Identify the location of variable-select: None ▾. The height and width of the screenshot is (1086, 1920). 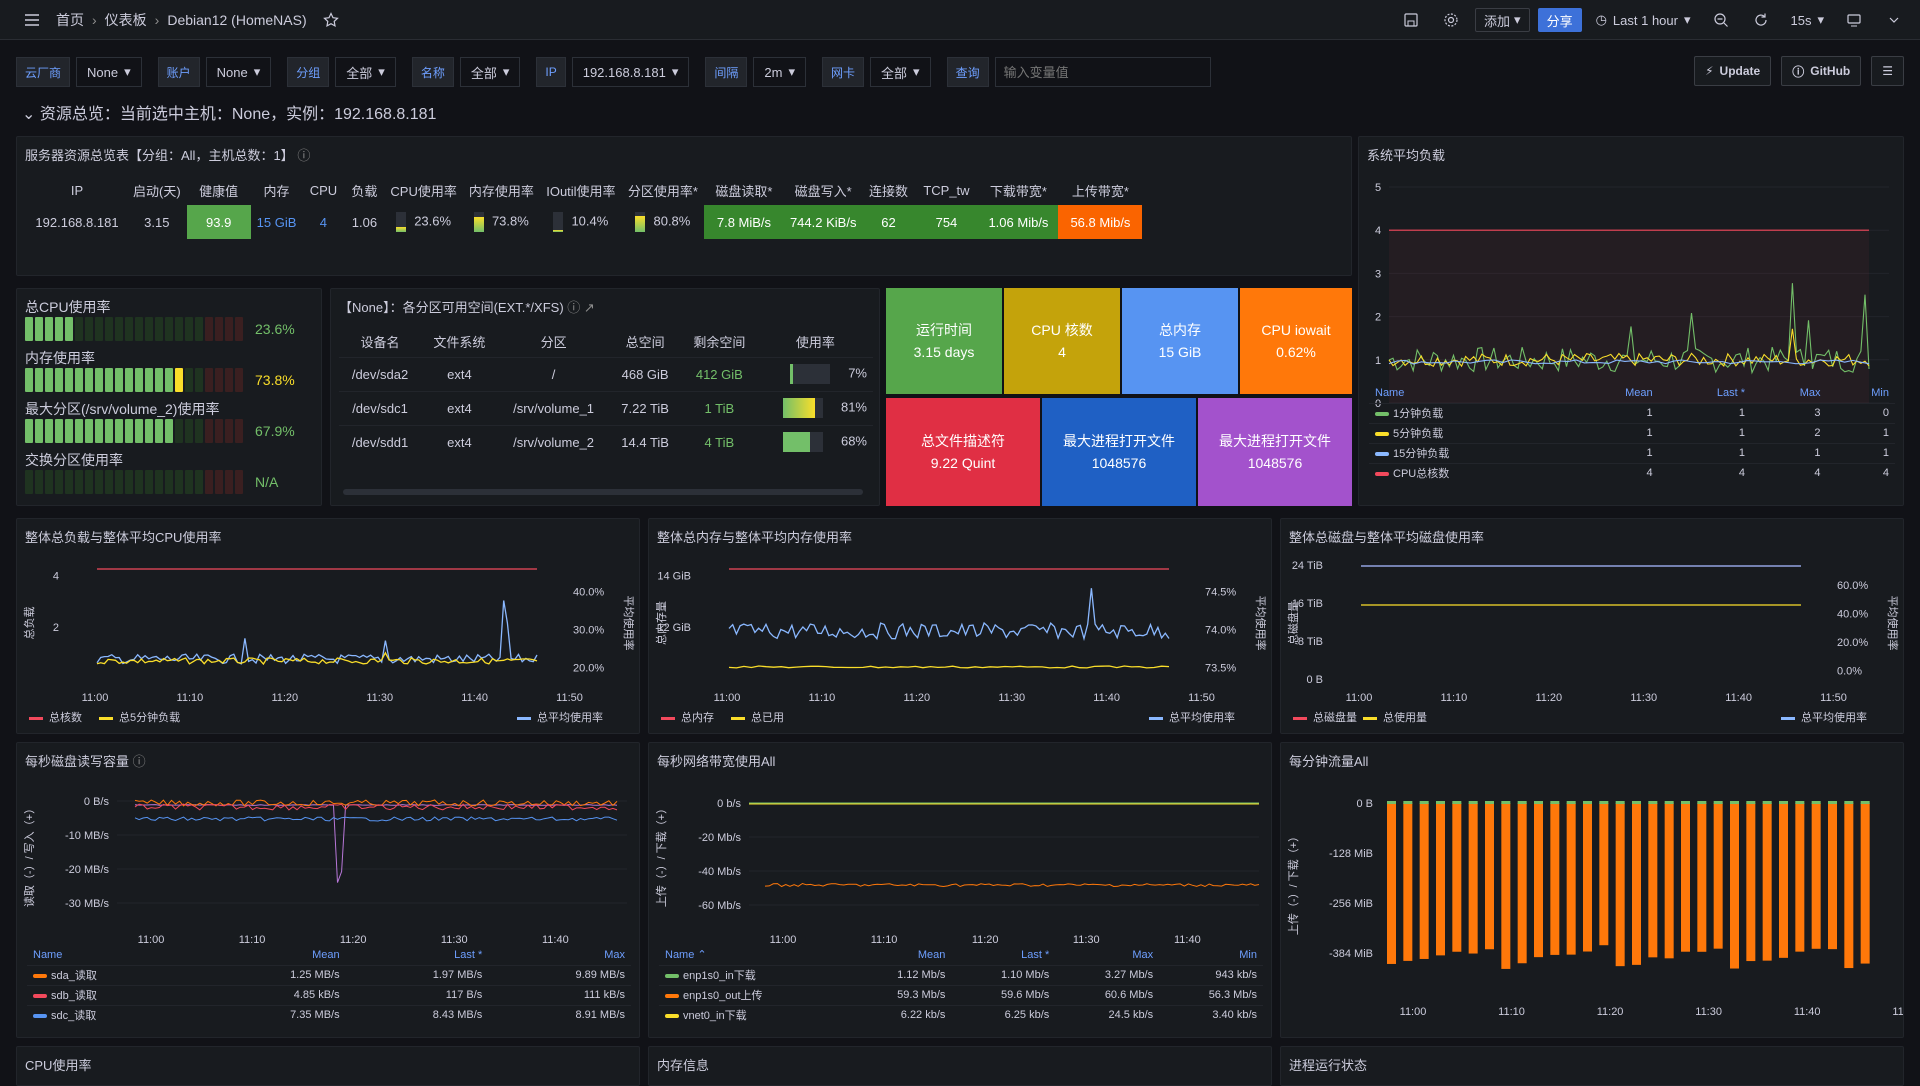
(109, 72).